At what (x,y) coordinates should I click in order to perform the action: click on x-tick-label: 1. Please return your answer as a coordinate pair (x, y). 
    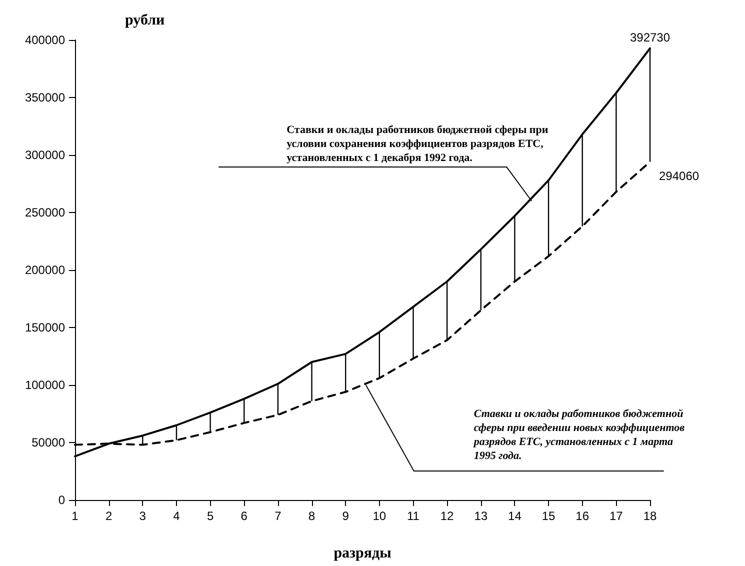
    Looking at the image, I should click on (75, 516).